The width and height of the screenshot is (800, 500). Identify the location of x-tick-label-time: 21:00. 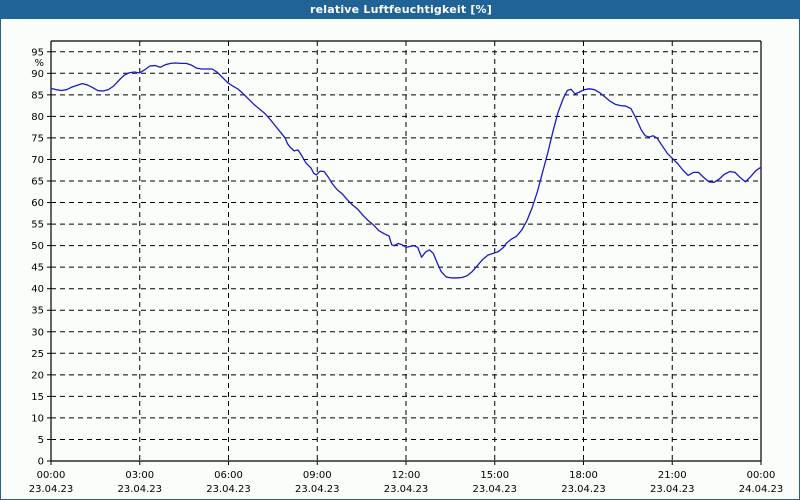
(672, 475).